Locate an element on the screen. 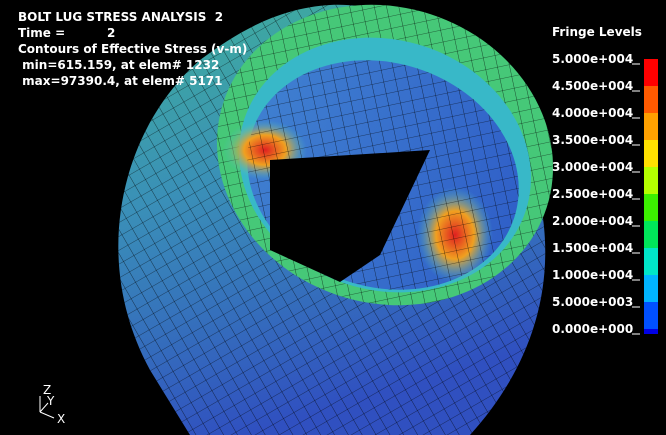  header-line: Contours of Effective Stress (v-m) is located at coordinates (132, 49).